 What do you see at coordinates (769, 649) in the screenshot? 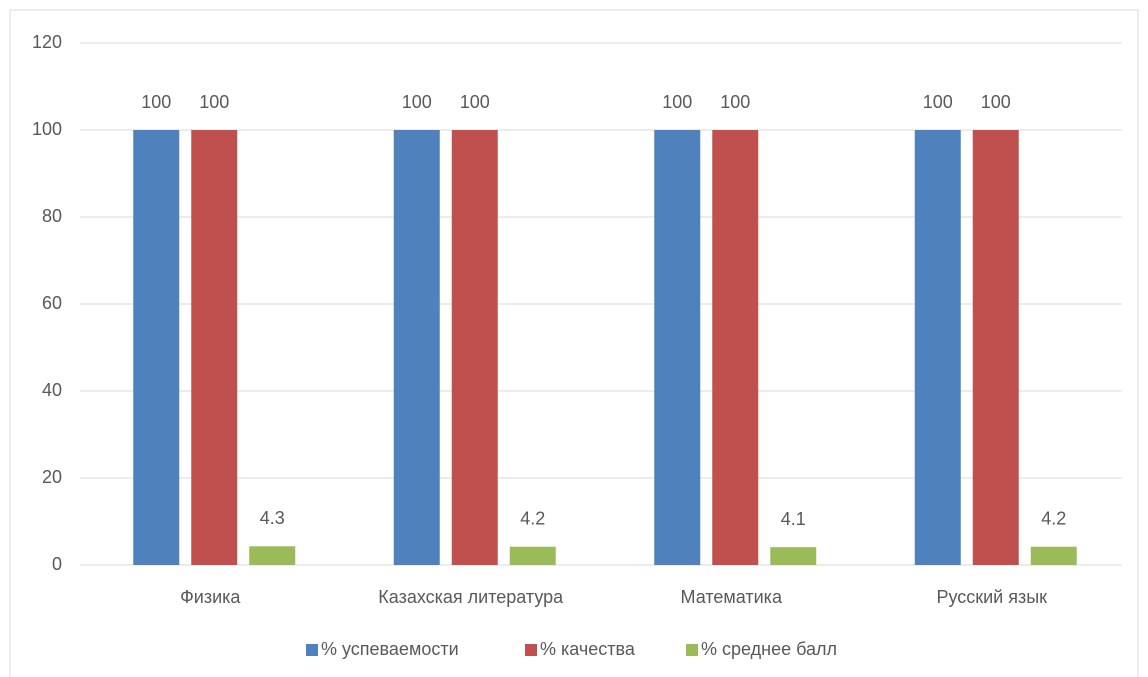
I see `legend-label: % среднее балл` at bounding box center [769, 649].